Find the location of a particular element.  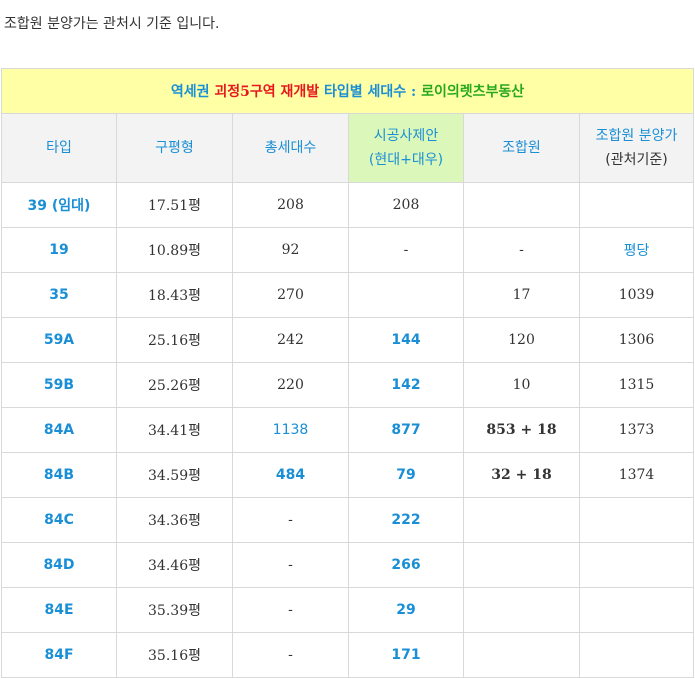

cell-member: 120 is located at coordinates (521, 340).